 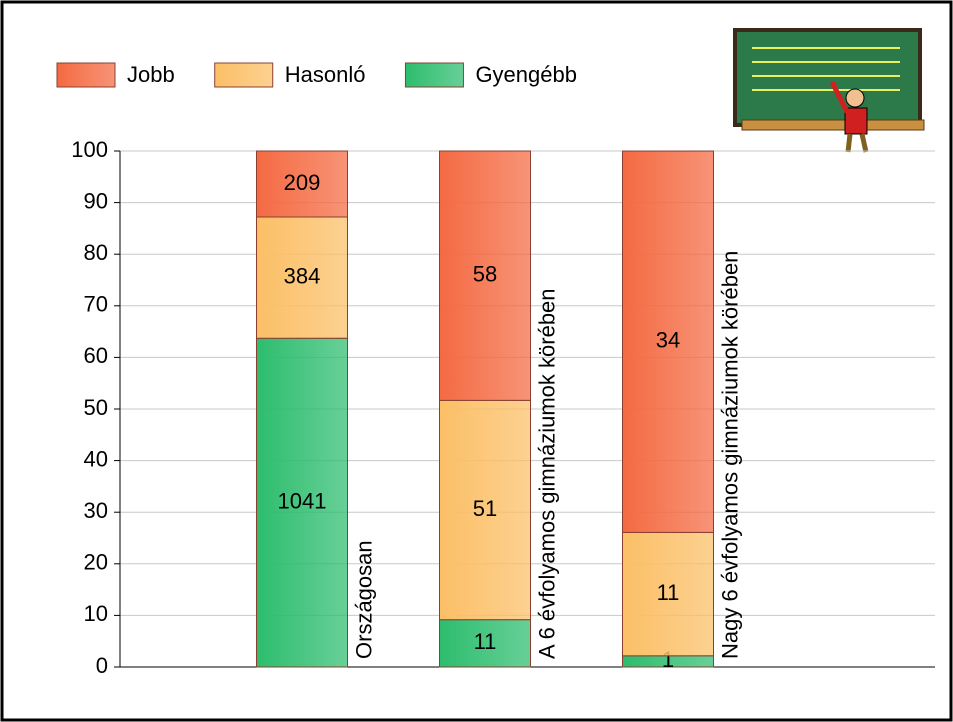 I want to click on y-tick-label: 20, so click(x=96, y=562).